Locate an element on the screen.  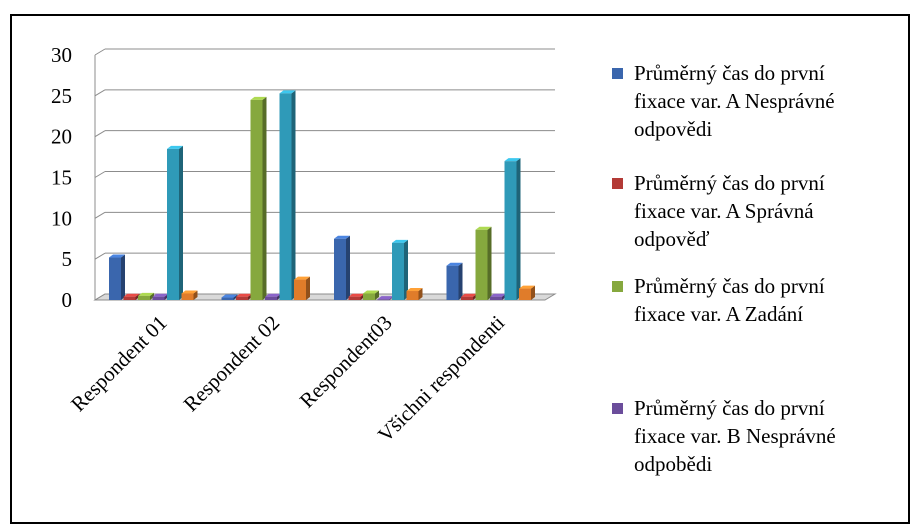
x-tick-label: Respondent 02 is located at coordinates (232, 364).